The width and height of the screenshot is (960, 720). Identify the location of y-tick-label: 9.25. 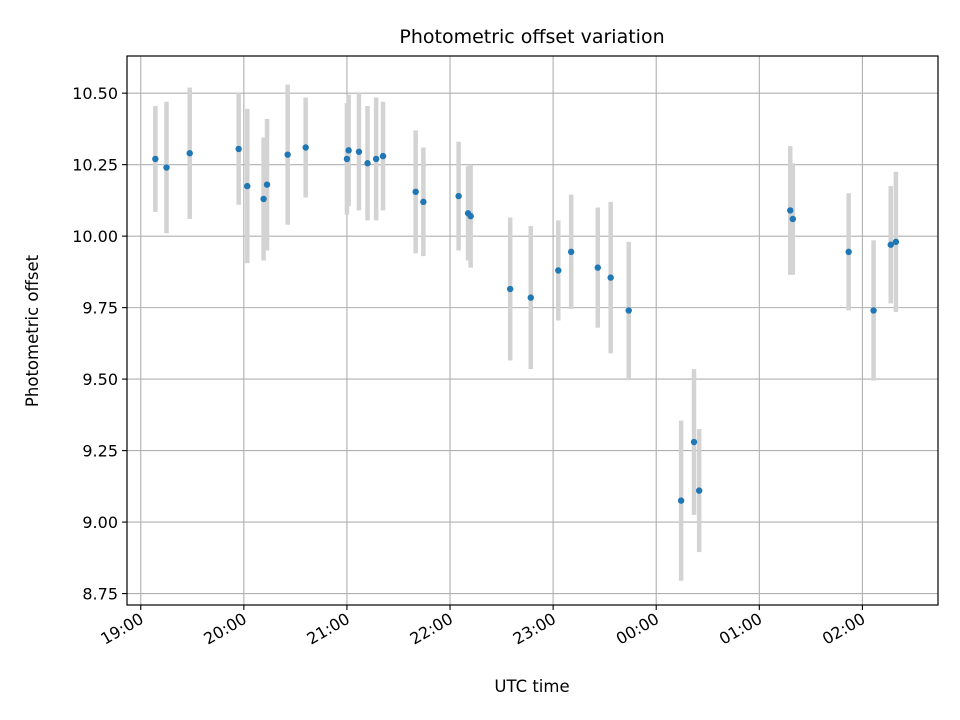
(100, 451).